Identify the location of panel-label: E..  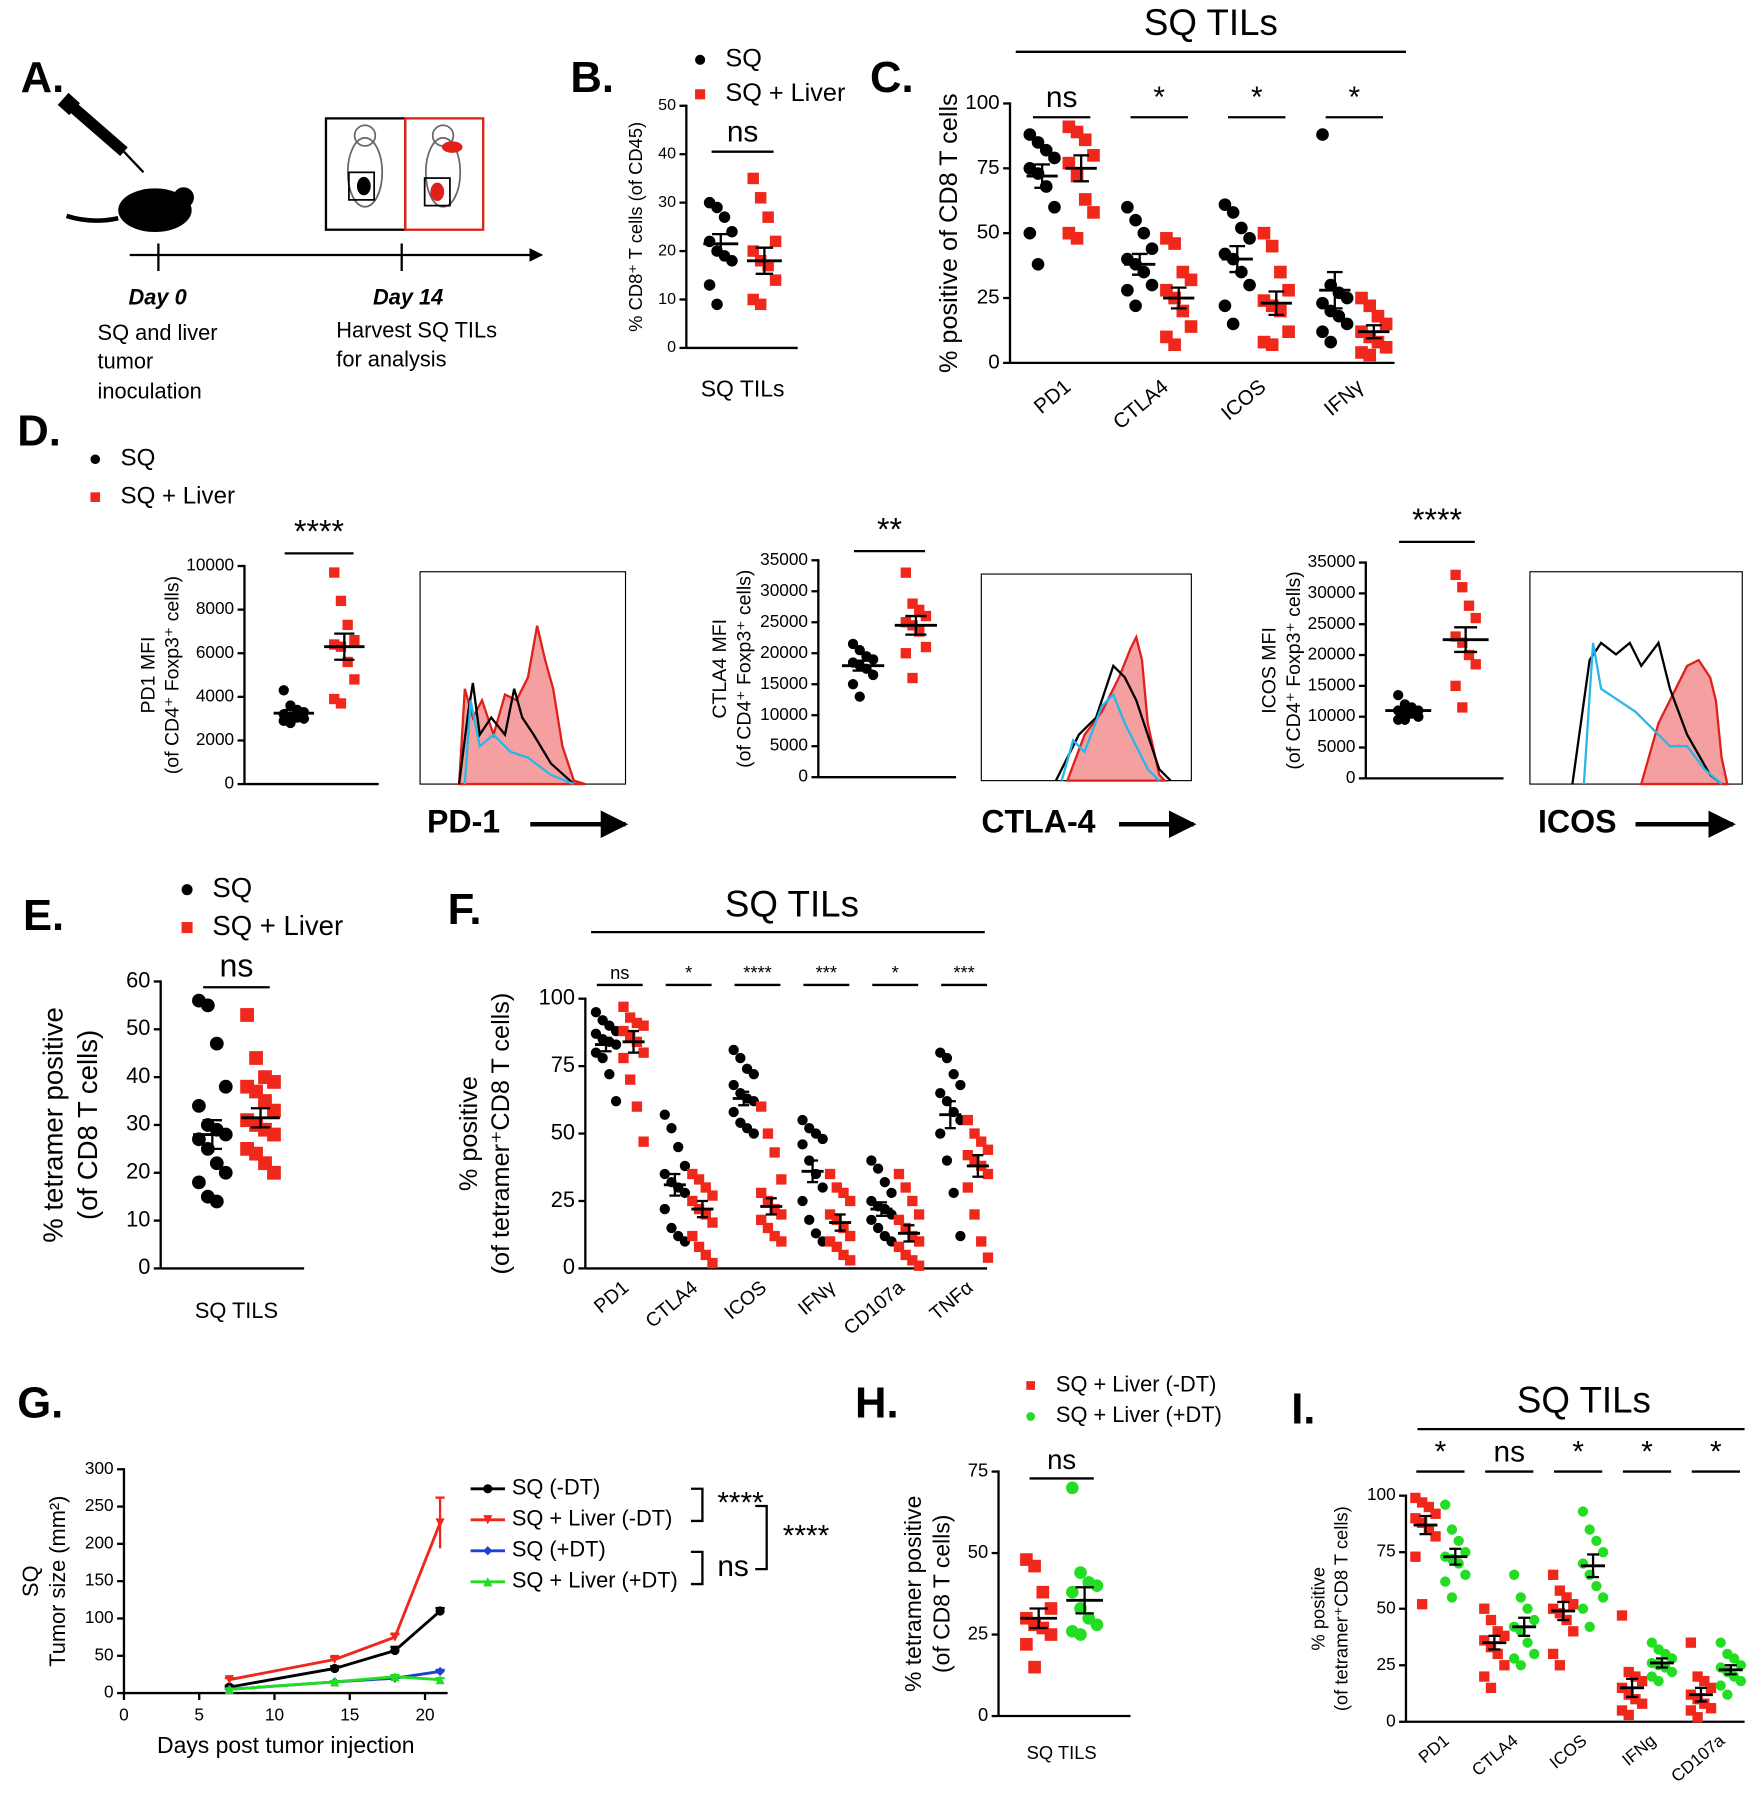
(43, 916).